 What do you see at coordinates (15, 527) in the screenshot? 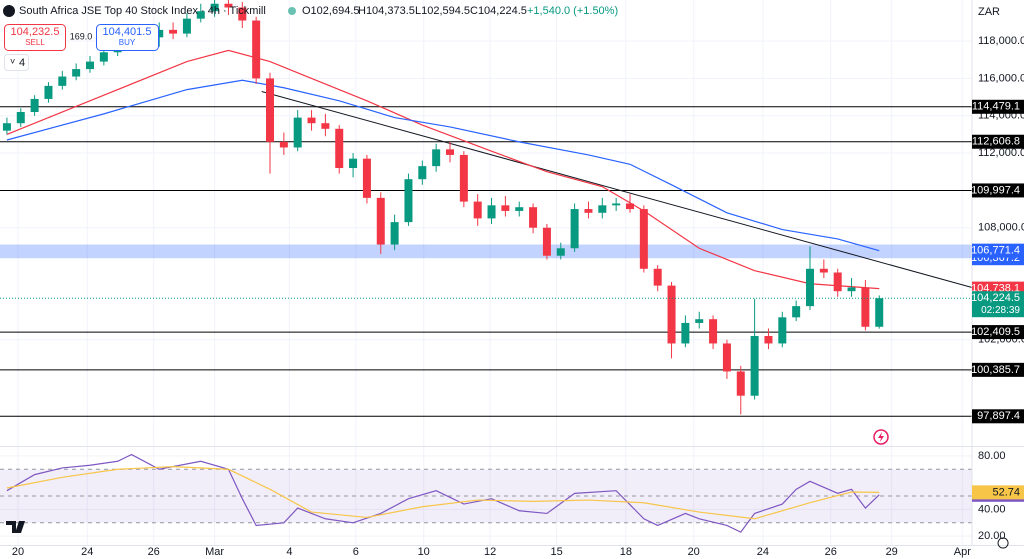
I see `logo` at bounding box center [15, 527].